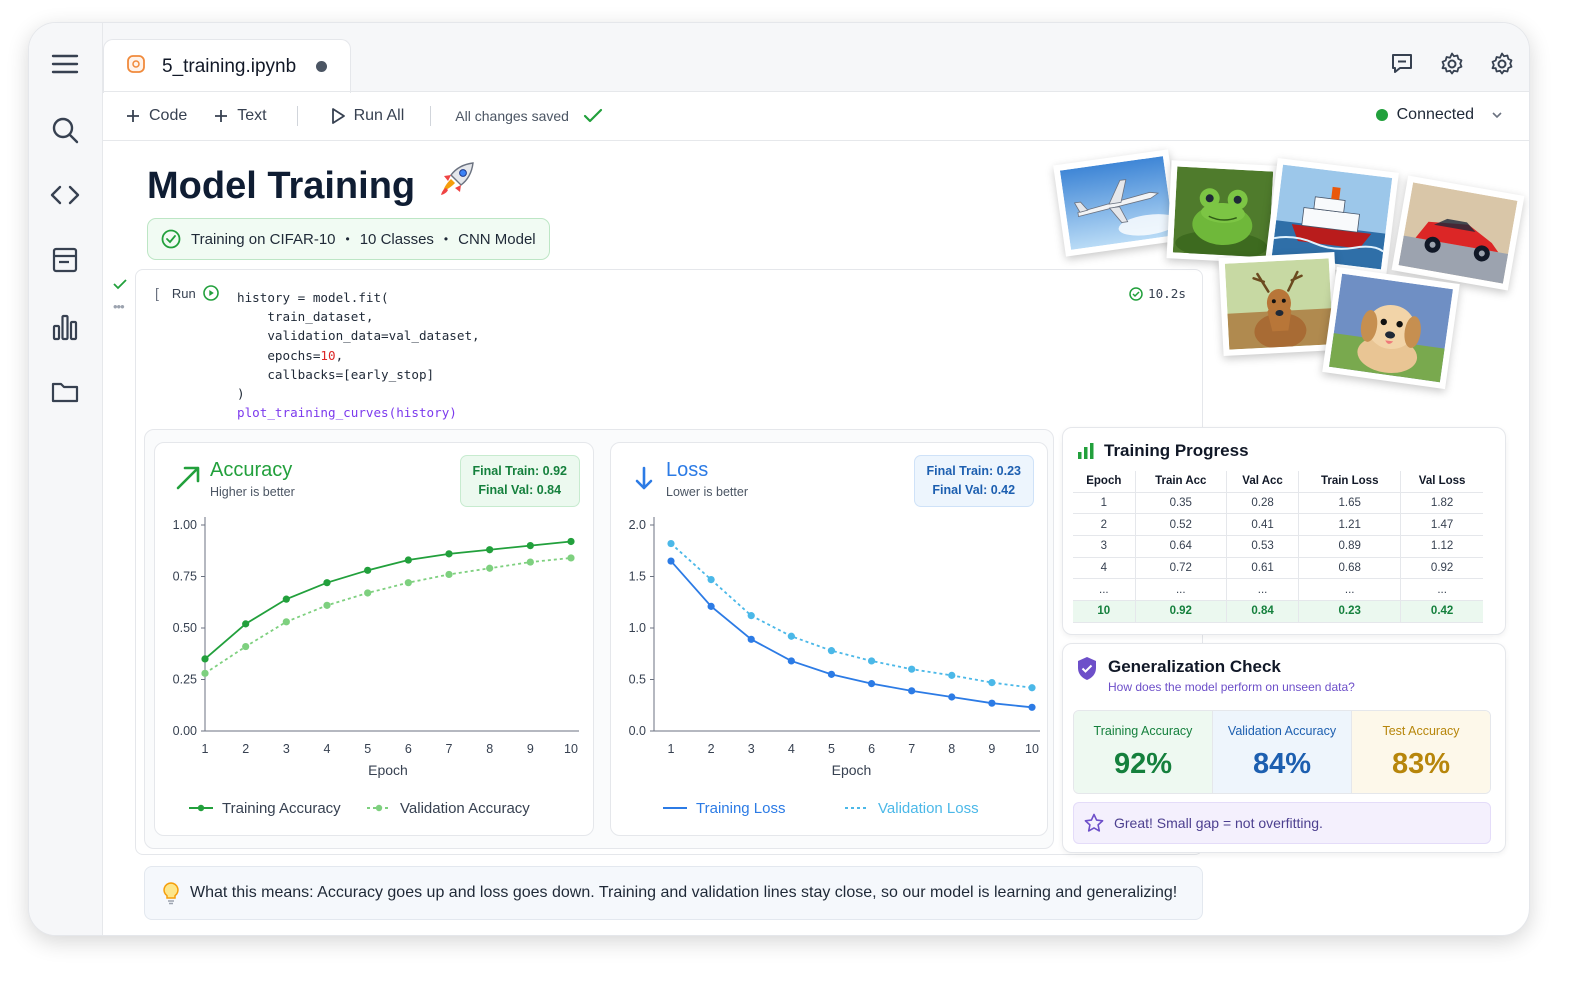 Image resolution: width=1586 pixels, height=992 pixels. What do you see at coordinates (637, 628) in the screenshot?
I see `y-tick-label: 1.0` at bounding box center [637, 628].